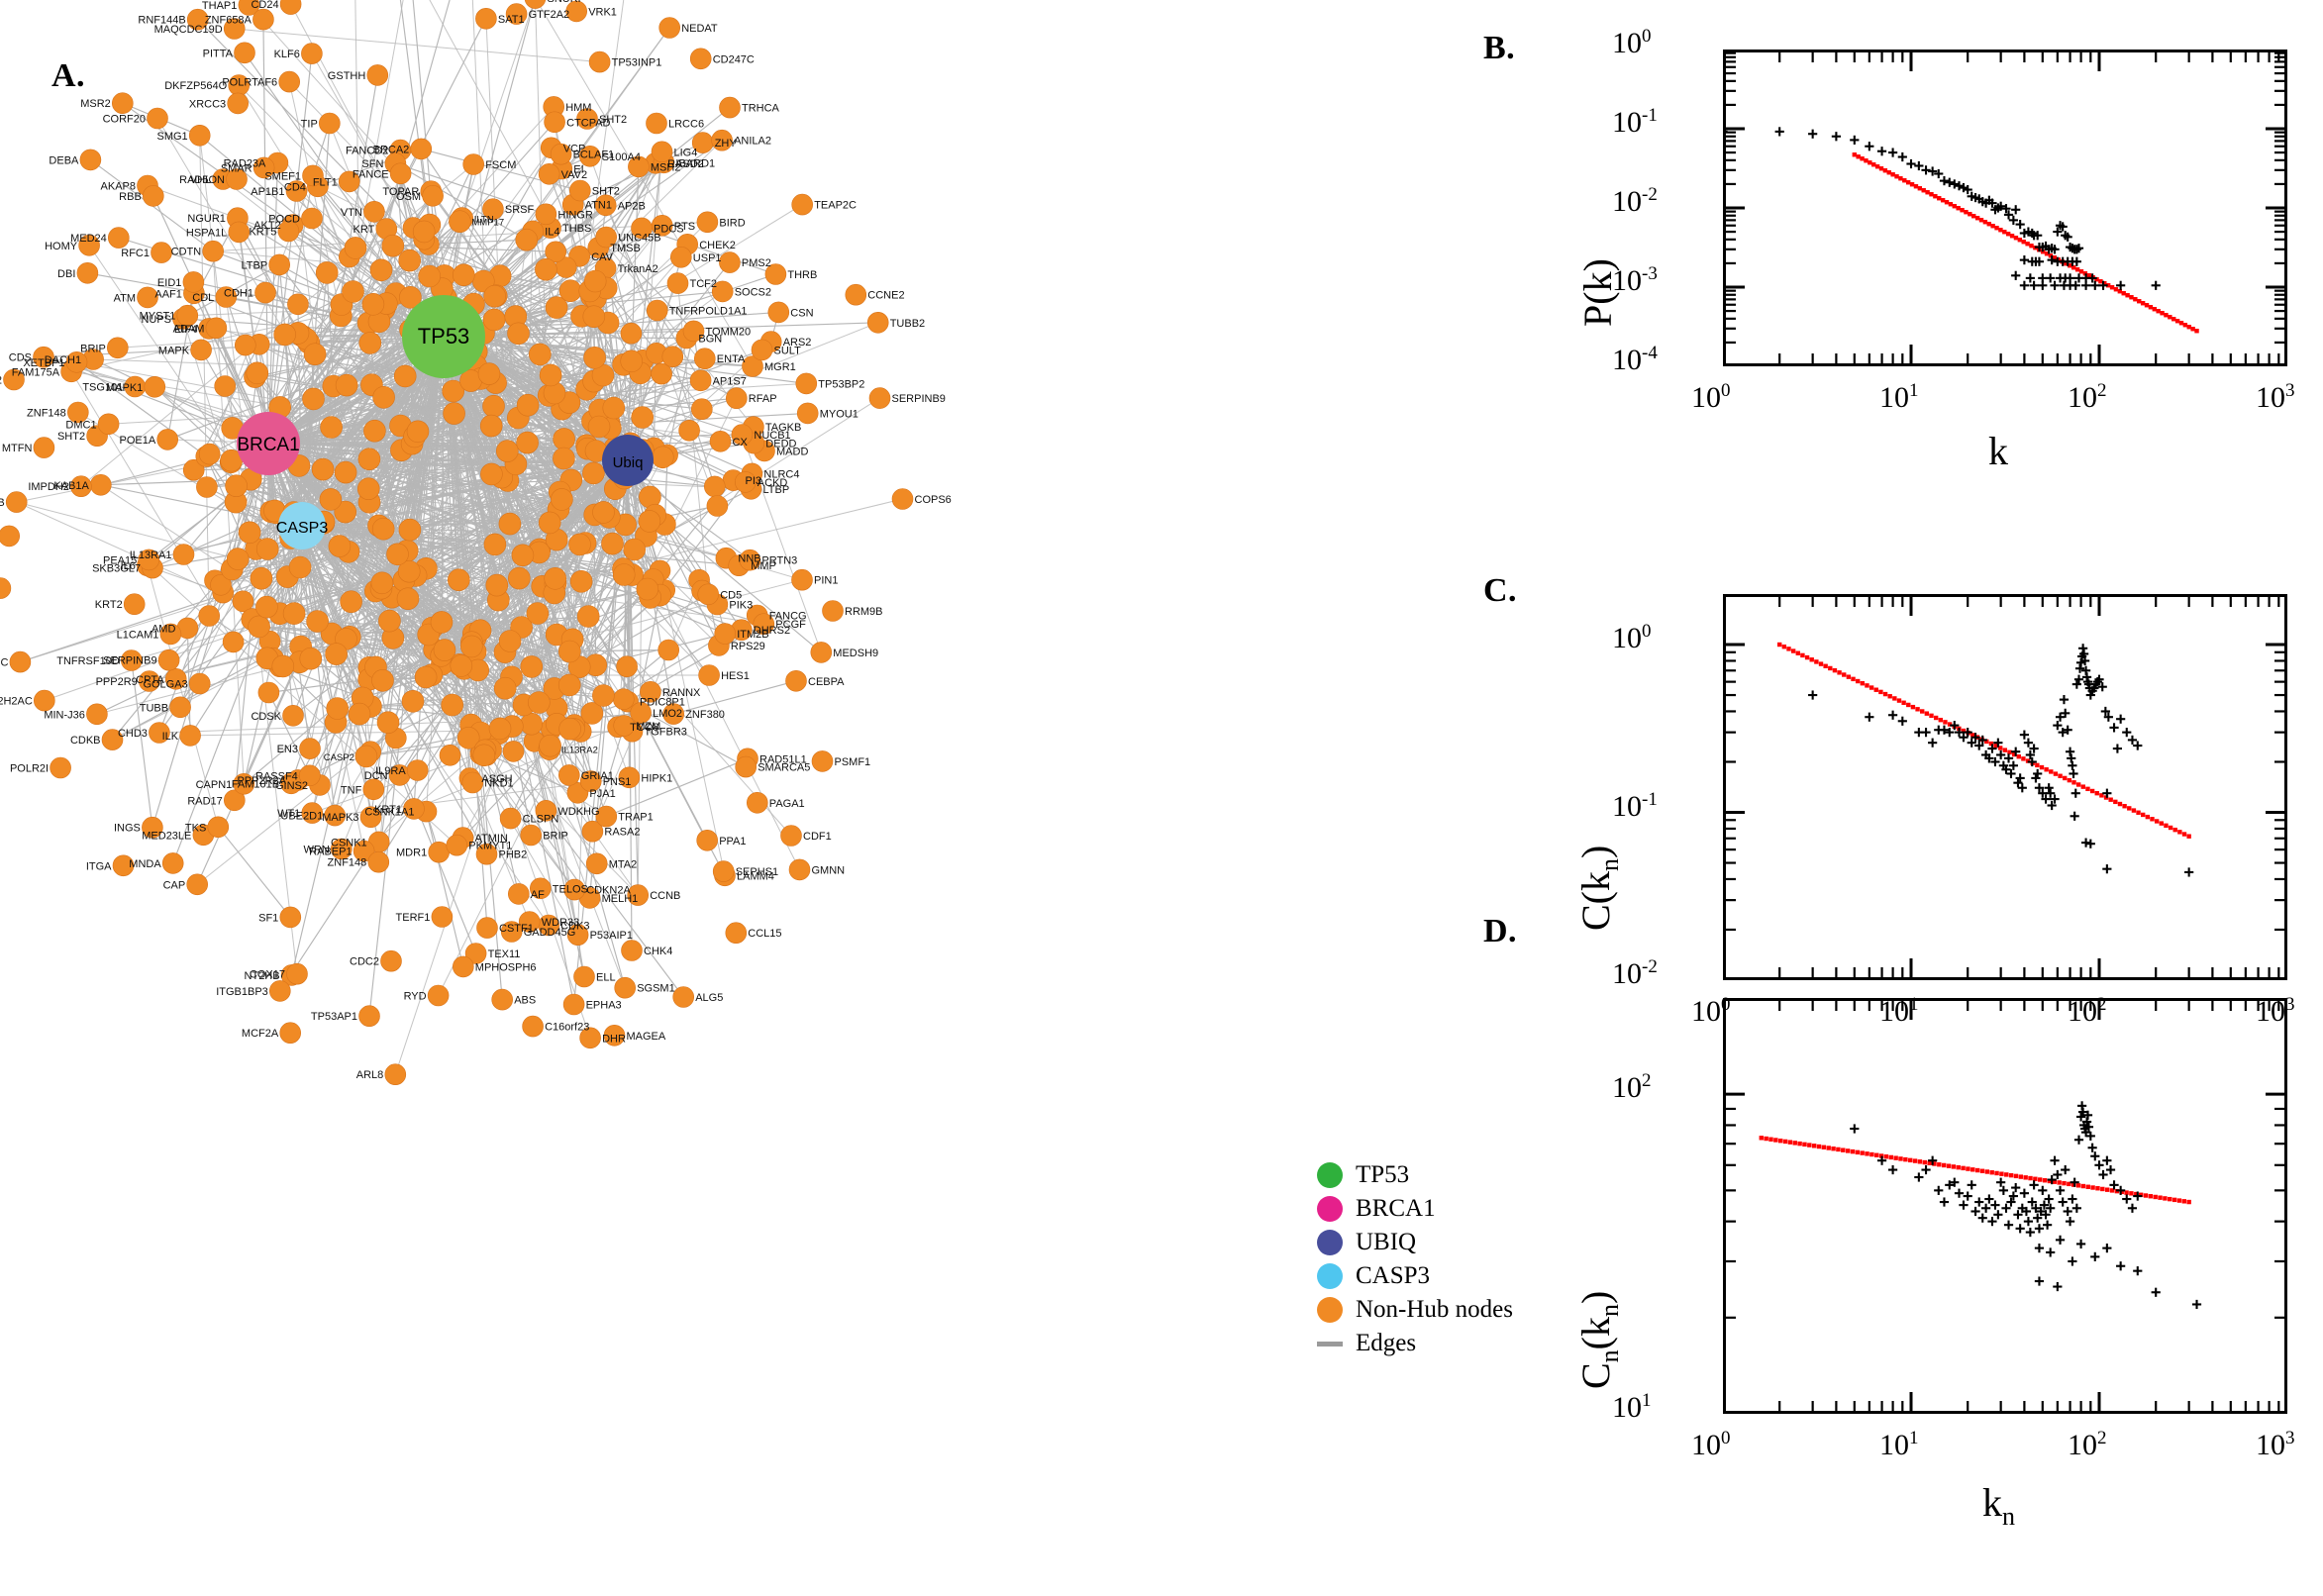  I want to click on hub-node-brca1, so click(268, 443).